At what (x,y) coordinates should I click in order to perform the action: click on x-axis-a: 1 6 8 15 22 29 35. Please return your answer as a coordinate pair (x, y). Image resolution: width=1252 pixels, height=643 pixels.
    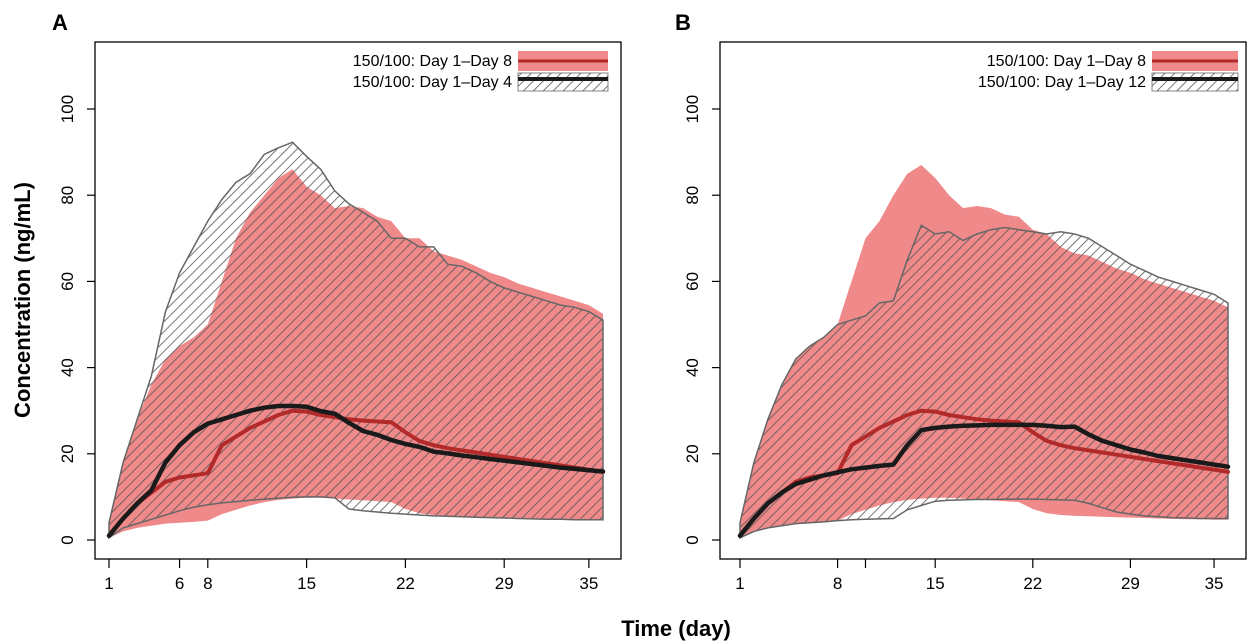
    Looking at the image, I should click on (351, 576).